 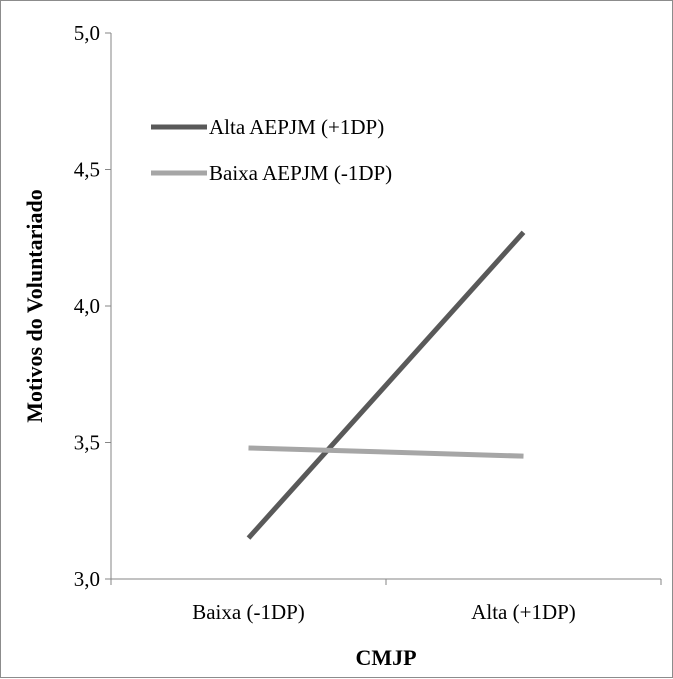 I want to click on y-ticks: 3,0 3,5 4,0 4,5 5,0, so click(x=92, y=306).